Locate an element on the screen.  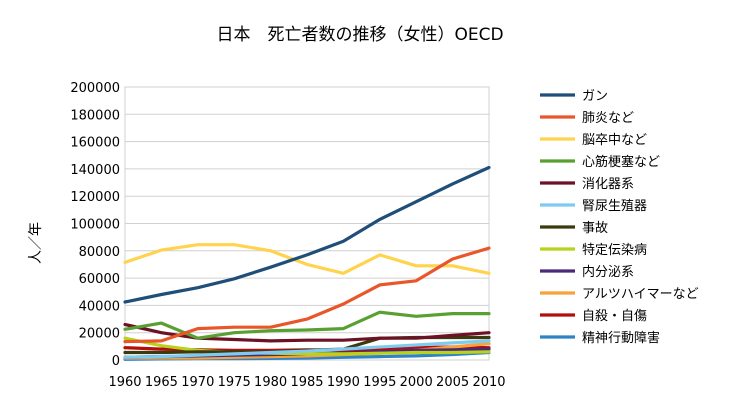
x-tick-label: 1960 is located at coordinates (124, 382).